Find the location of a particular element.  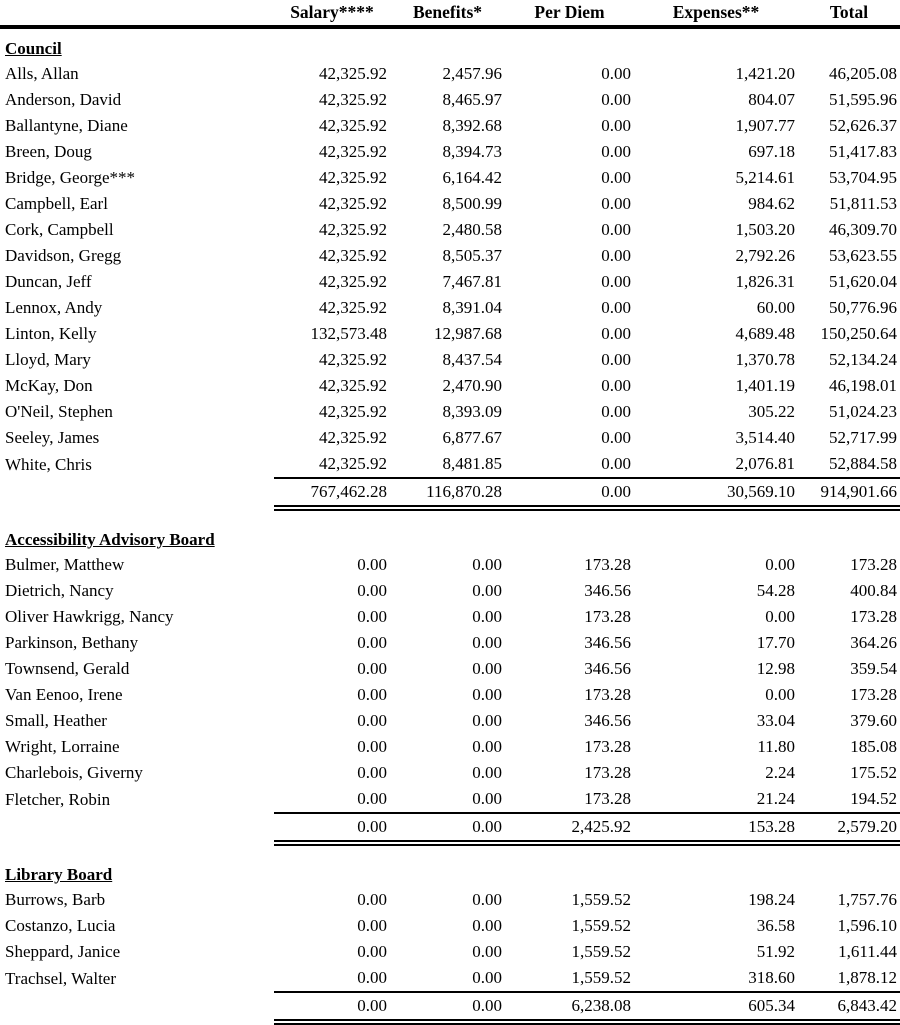

total-cell: 46,205.08 is located at coordinates (863, 73).